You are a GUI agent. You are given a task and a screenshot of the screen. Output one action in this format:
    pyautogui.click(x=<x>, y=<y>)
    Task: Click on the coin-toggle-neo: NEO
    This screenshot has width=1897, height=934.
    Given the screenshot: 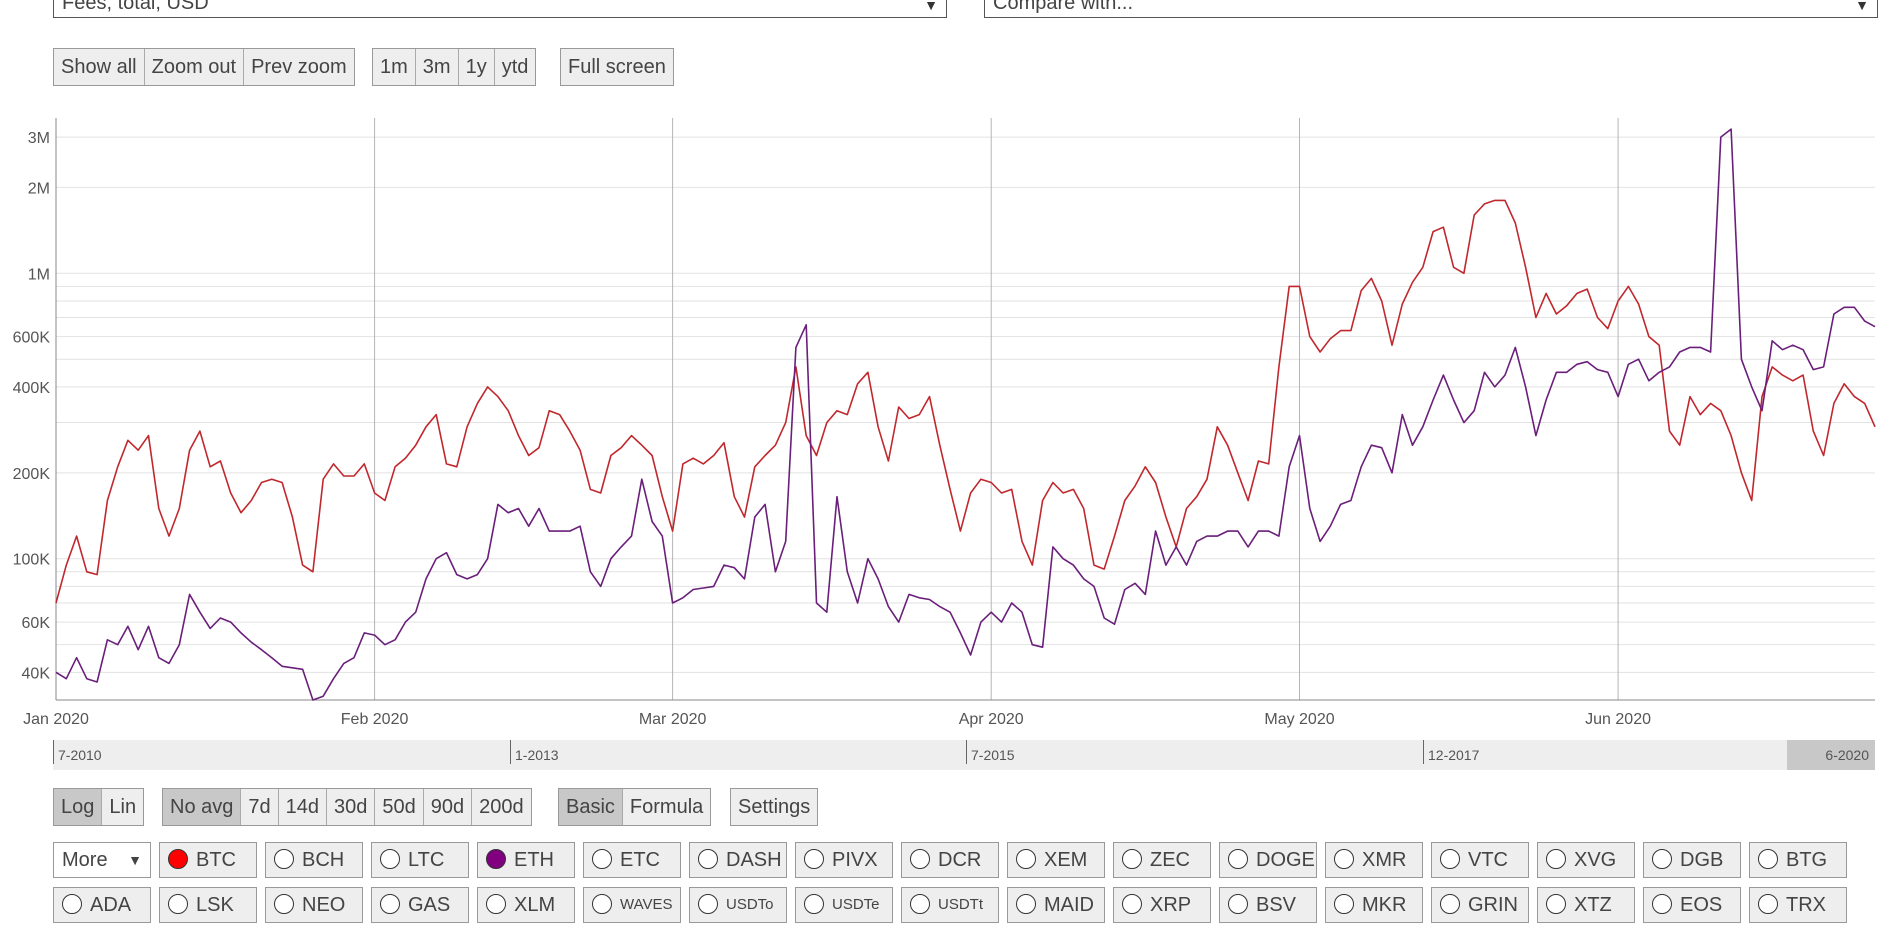 What is the action you would take?
    pyautogui.click(x=314, y=905)
    